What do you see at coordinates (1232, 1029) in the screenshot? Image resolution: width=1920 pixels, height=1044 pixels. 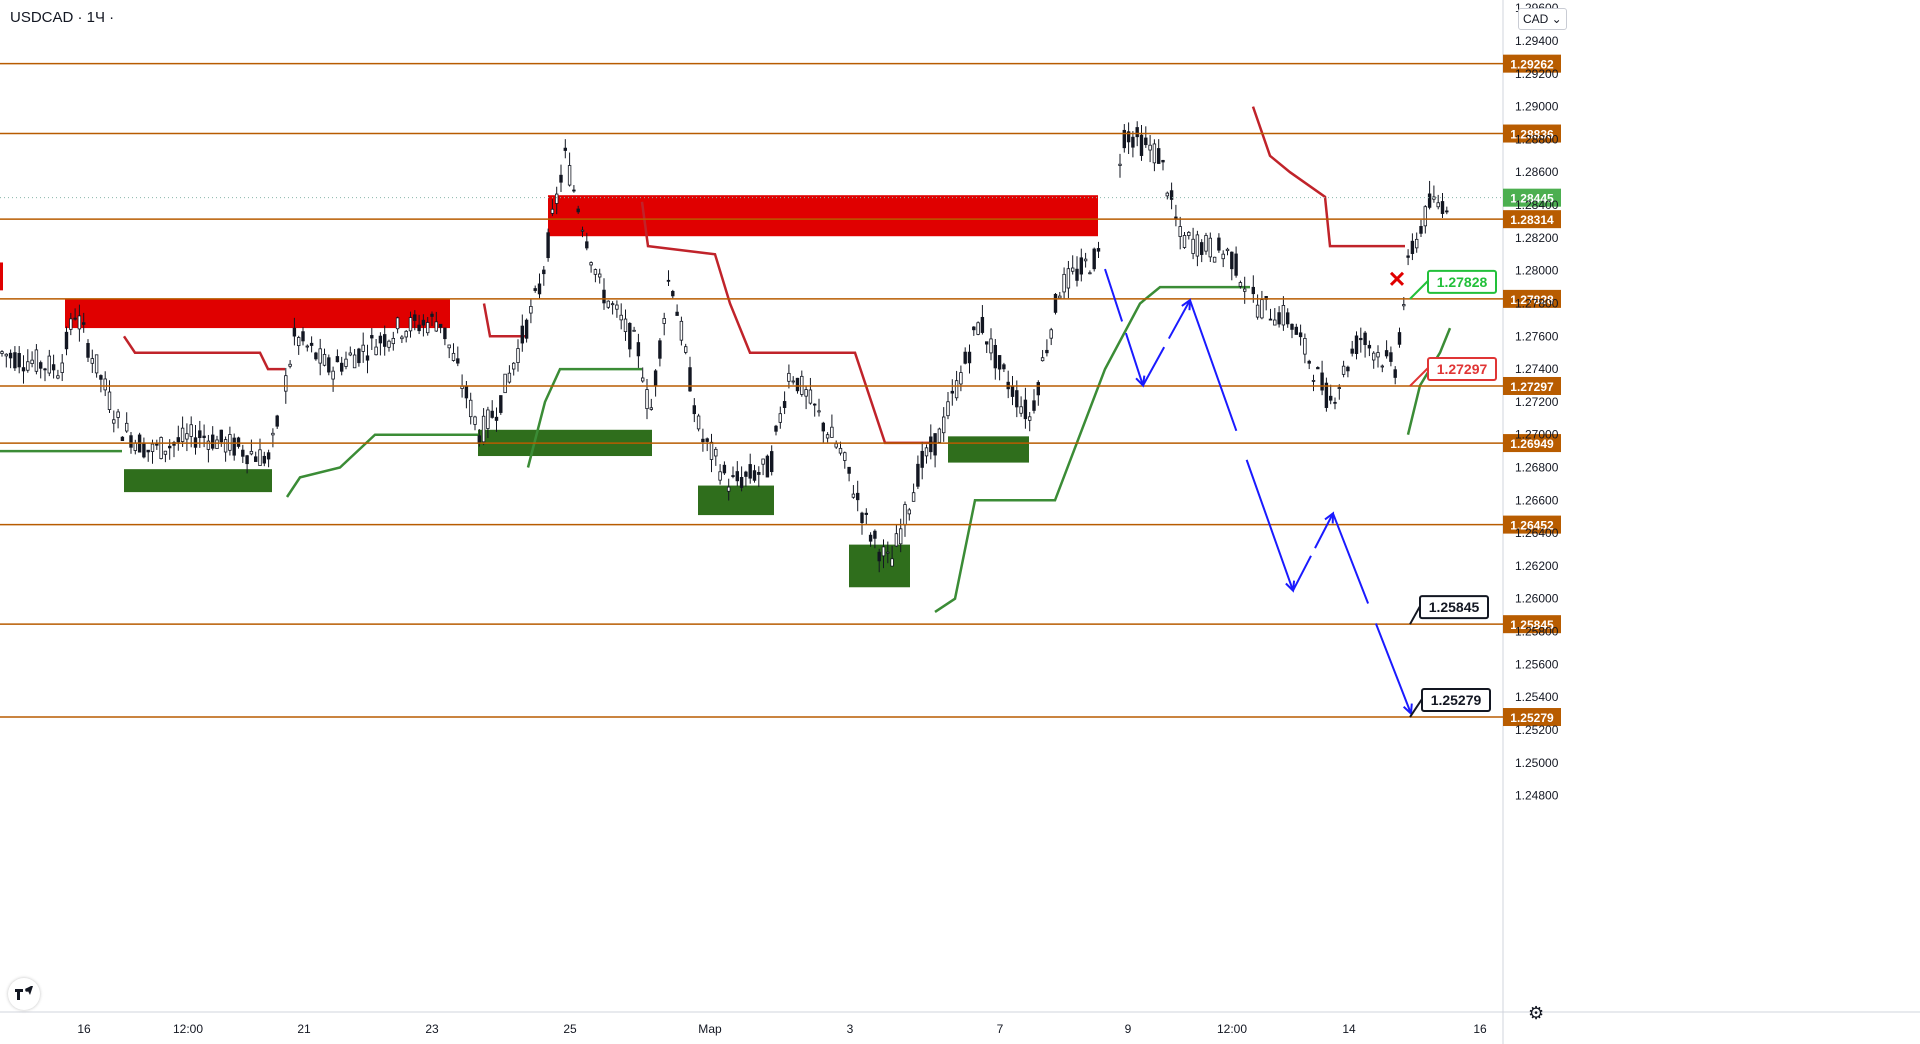 I see `x-tick-label: 12:00` at bounding box center [1232, 1029].